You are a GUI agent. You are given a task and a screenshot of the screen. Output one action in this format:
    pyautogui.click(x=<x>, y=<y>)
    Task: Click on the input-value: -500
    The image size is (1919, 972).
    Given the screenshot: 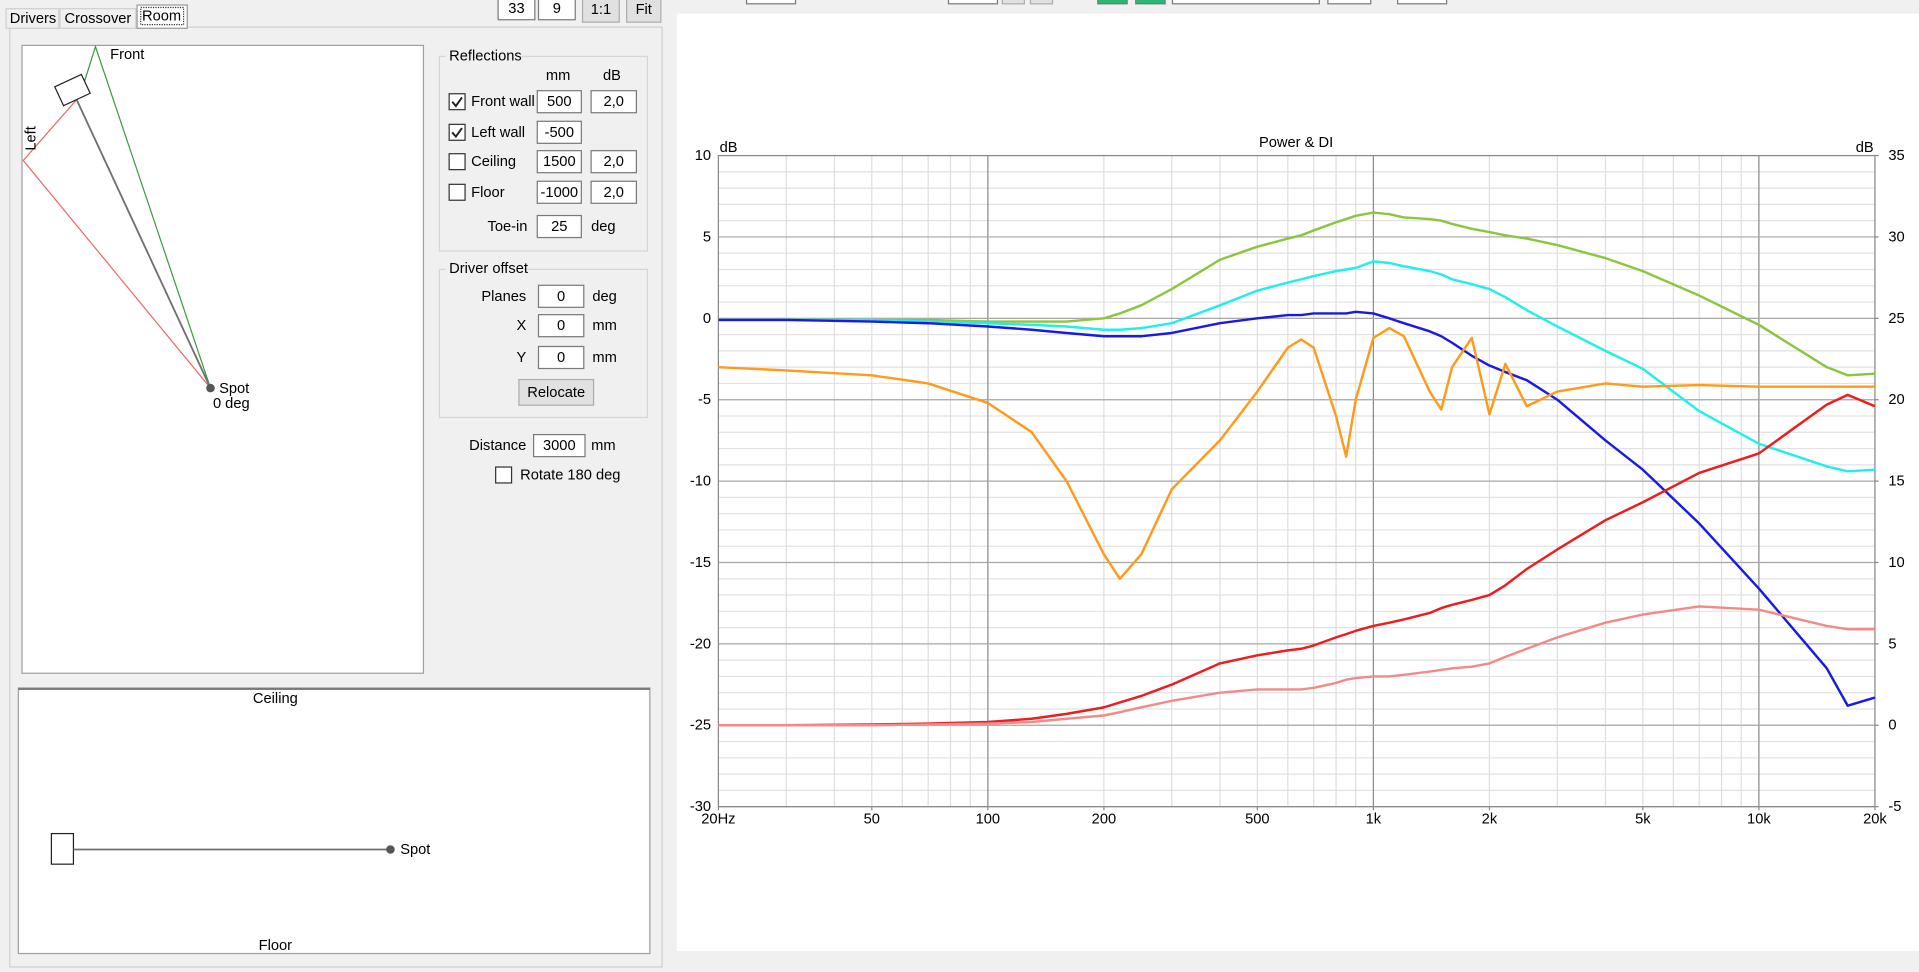 What is the action you would take?
    pyautogui.click(x=559, y=133)
    